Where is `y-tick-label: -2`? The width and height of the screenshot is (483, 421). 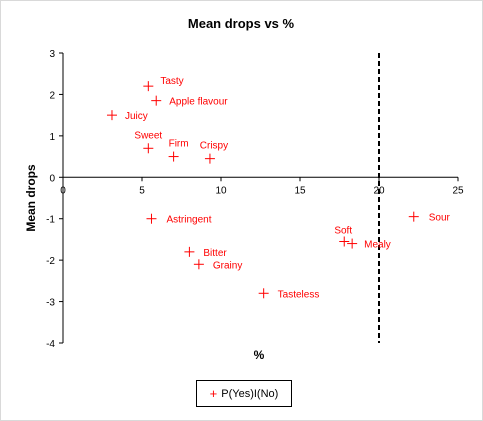
y-tick-label: -2 is located at coordinates (50, 261).